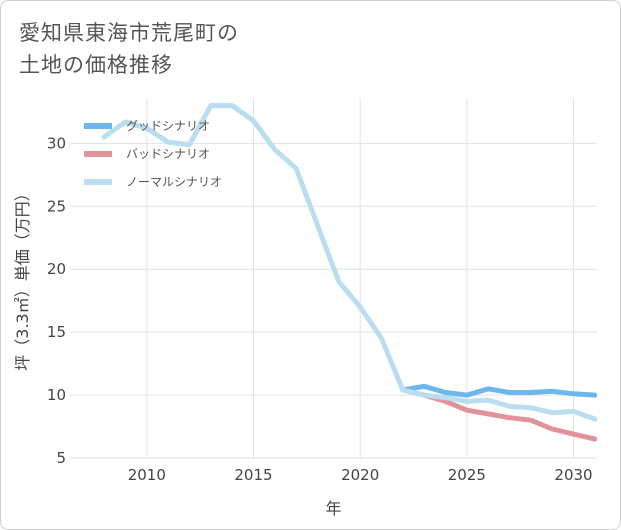 The image size is (621, 530). What do you see at coordinates (467, 475) in the screenshot?
I see `x-tick-label: 2025` at bounding box center [467, 475].